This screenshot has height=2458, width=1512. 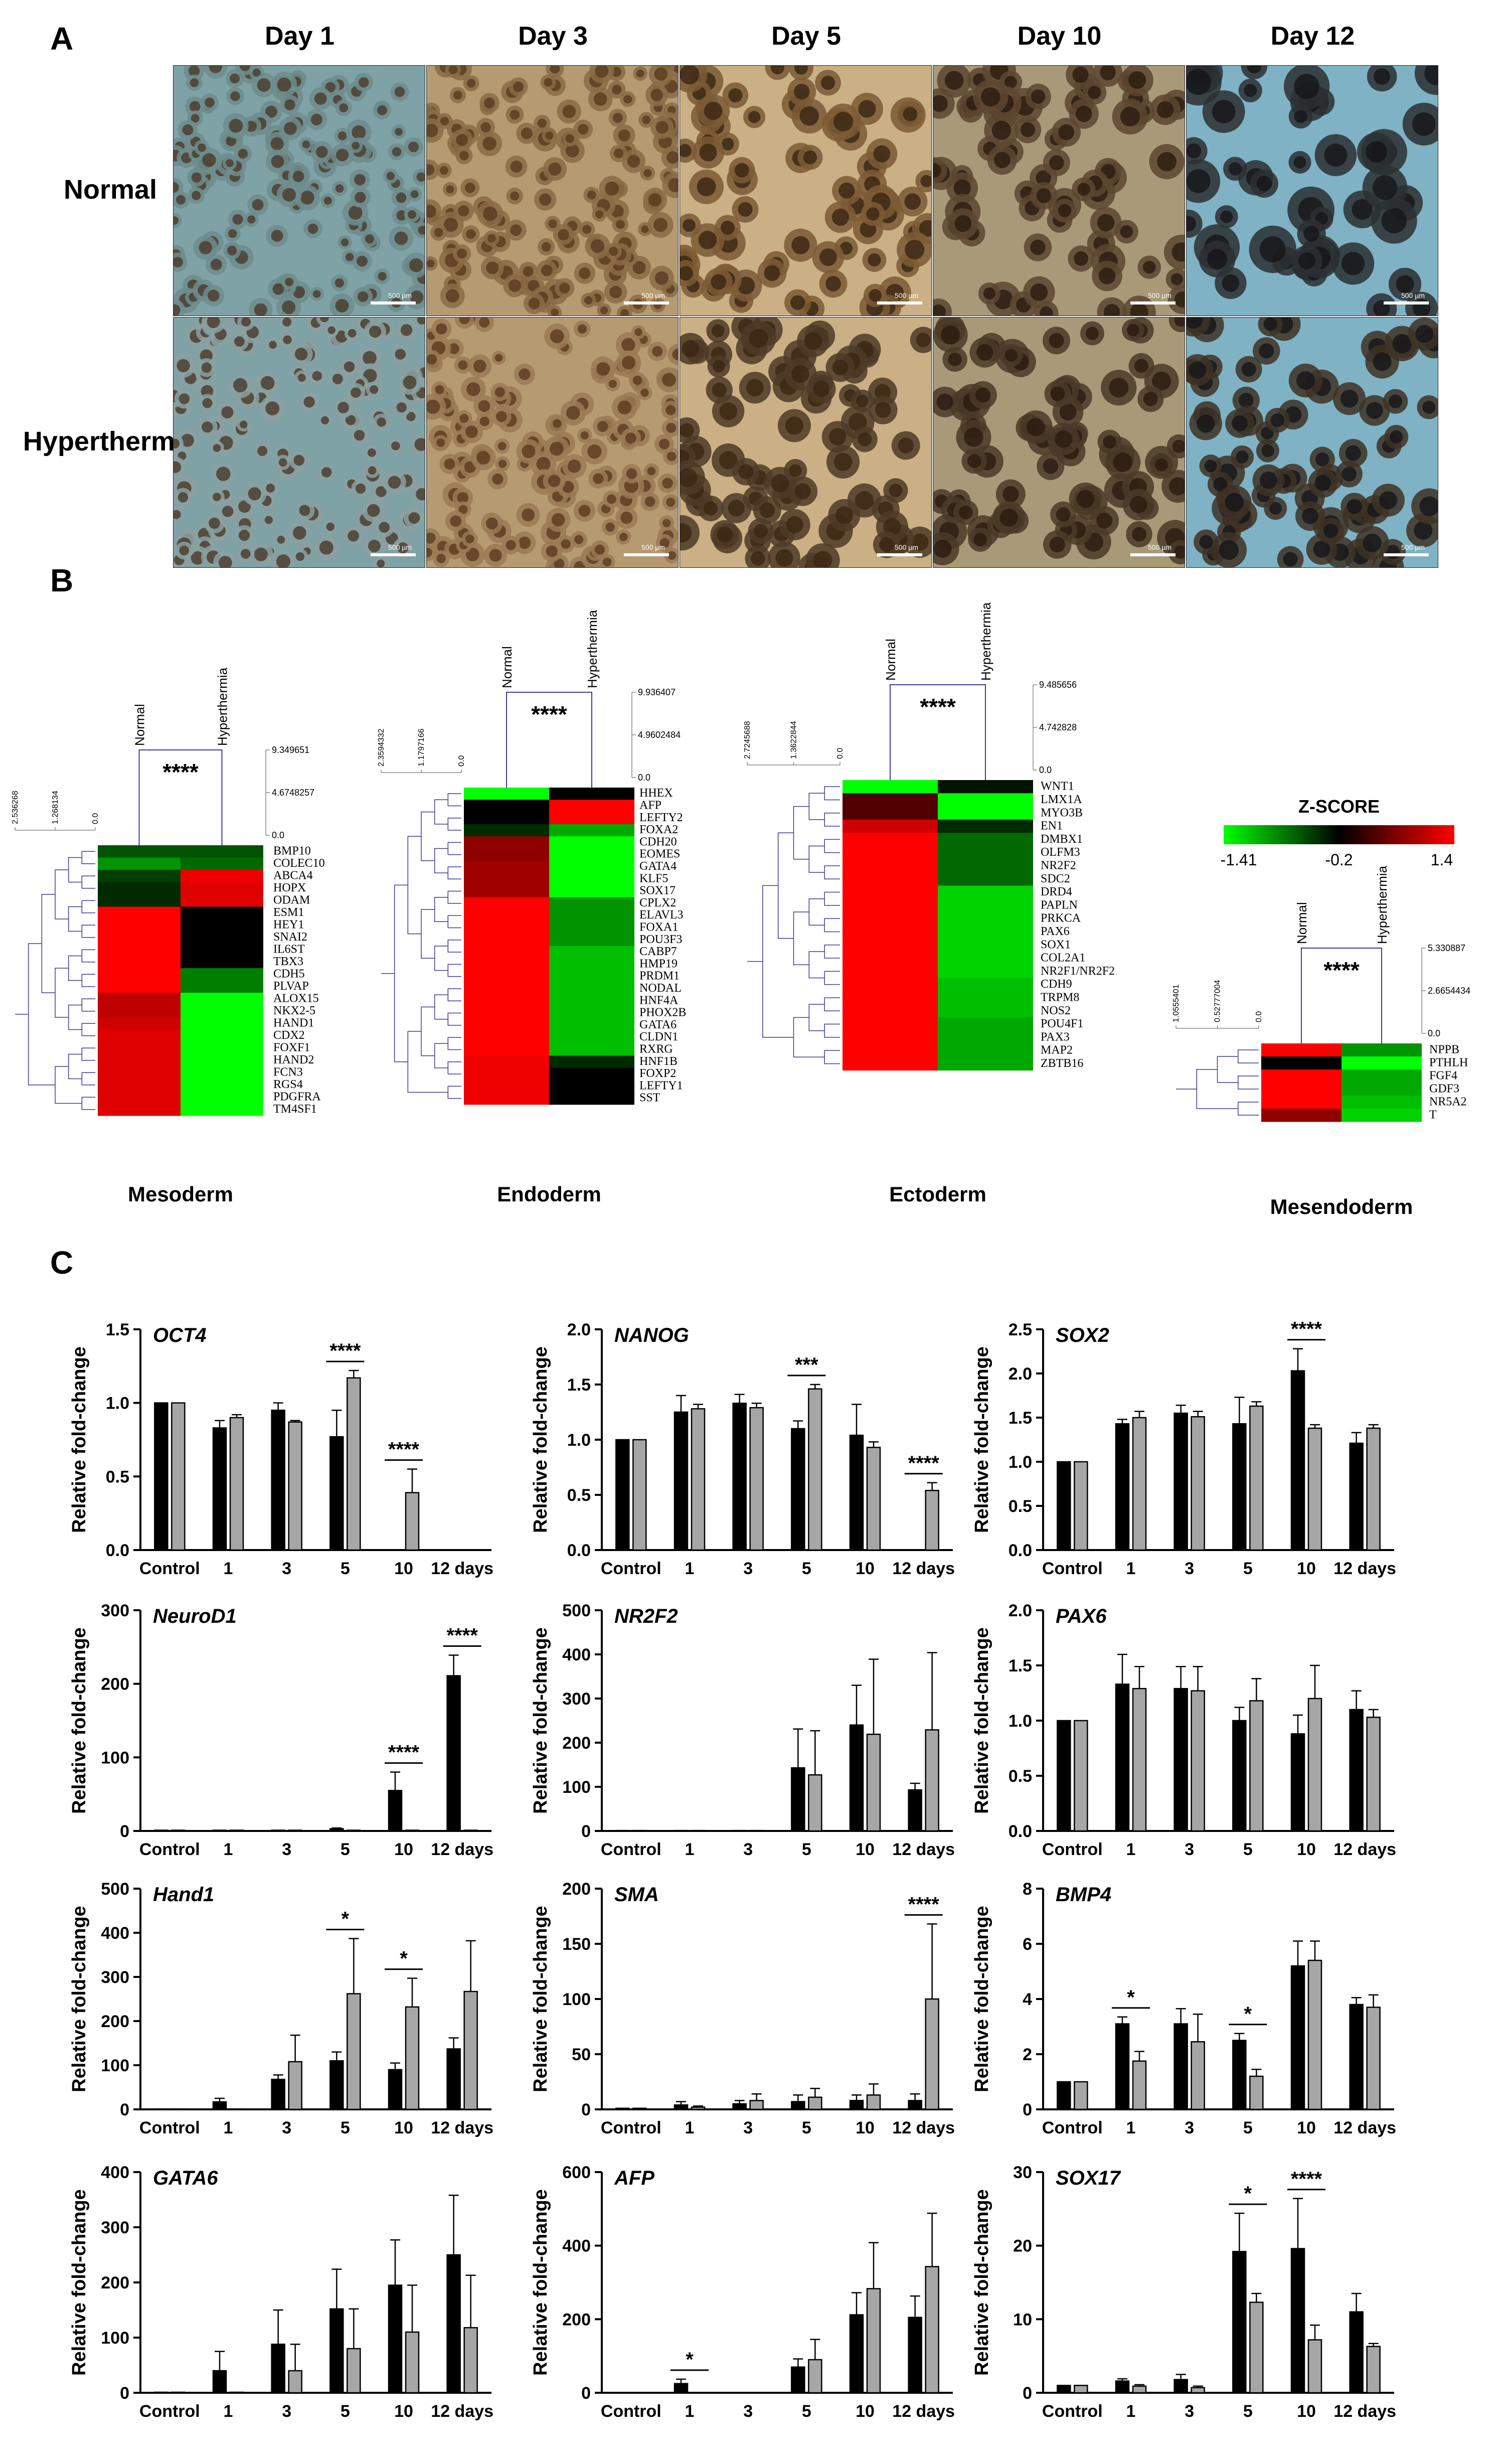 I want to click on top-scale-tick-label: 5.330887, so click(x=1446, y=948).